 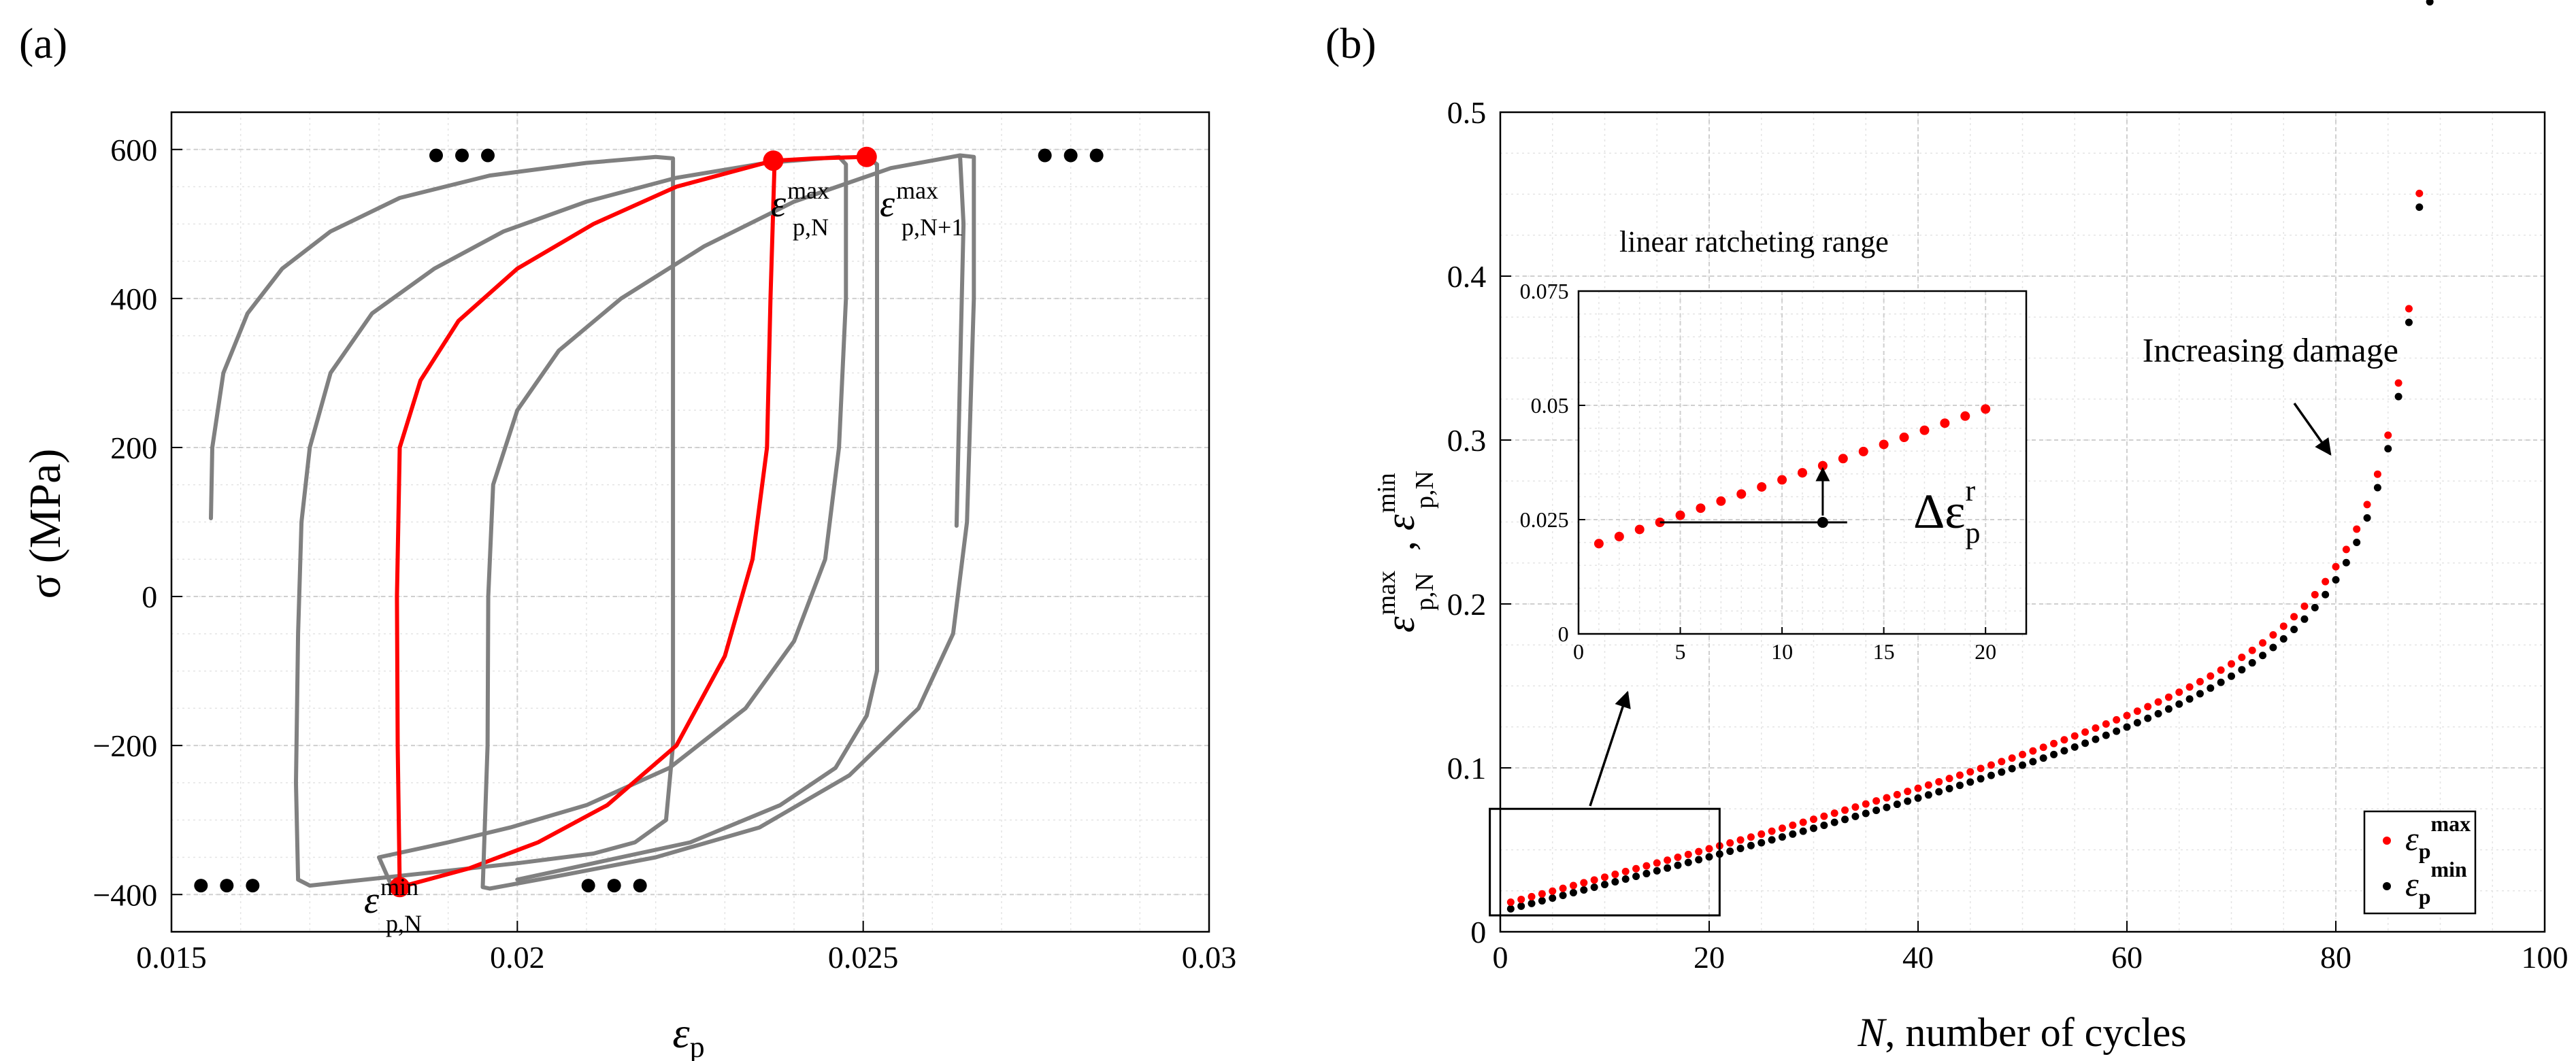 What do you see at coordinates (1401, 546) in the screenshot?
I see `panel-b-y-axis-comma: ,` at bounding box center [1401, 546].